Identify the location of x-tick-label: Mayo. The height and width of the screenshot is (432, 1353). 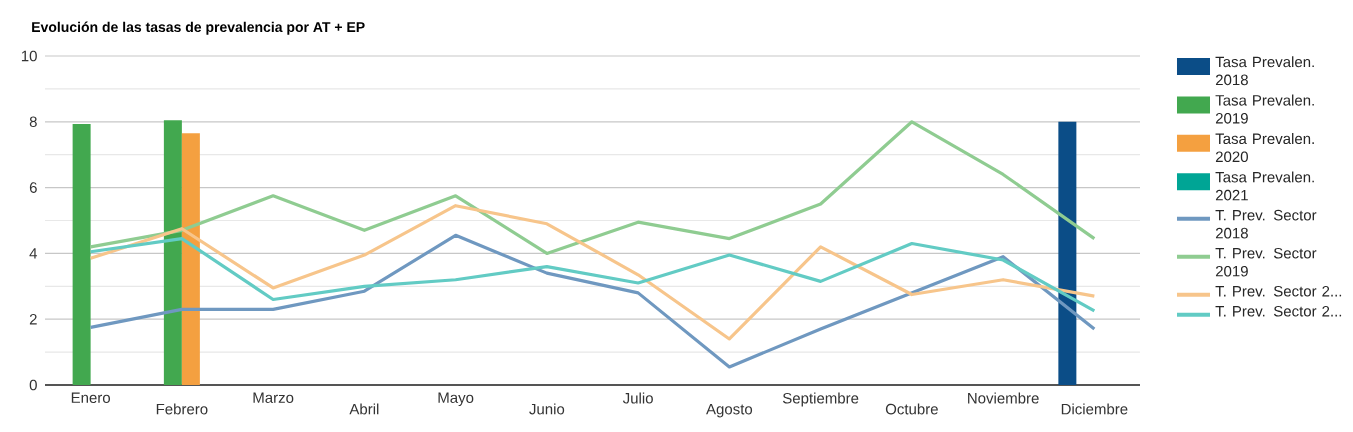
(456, 399).